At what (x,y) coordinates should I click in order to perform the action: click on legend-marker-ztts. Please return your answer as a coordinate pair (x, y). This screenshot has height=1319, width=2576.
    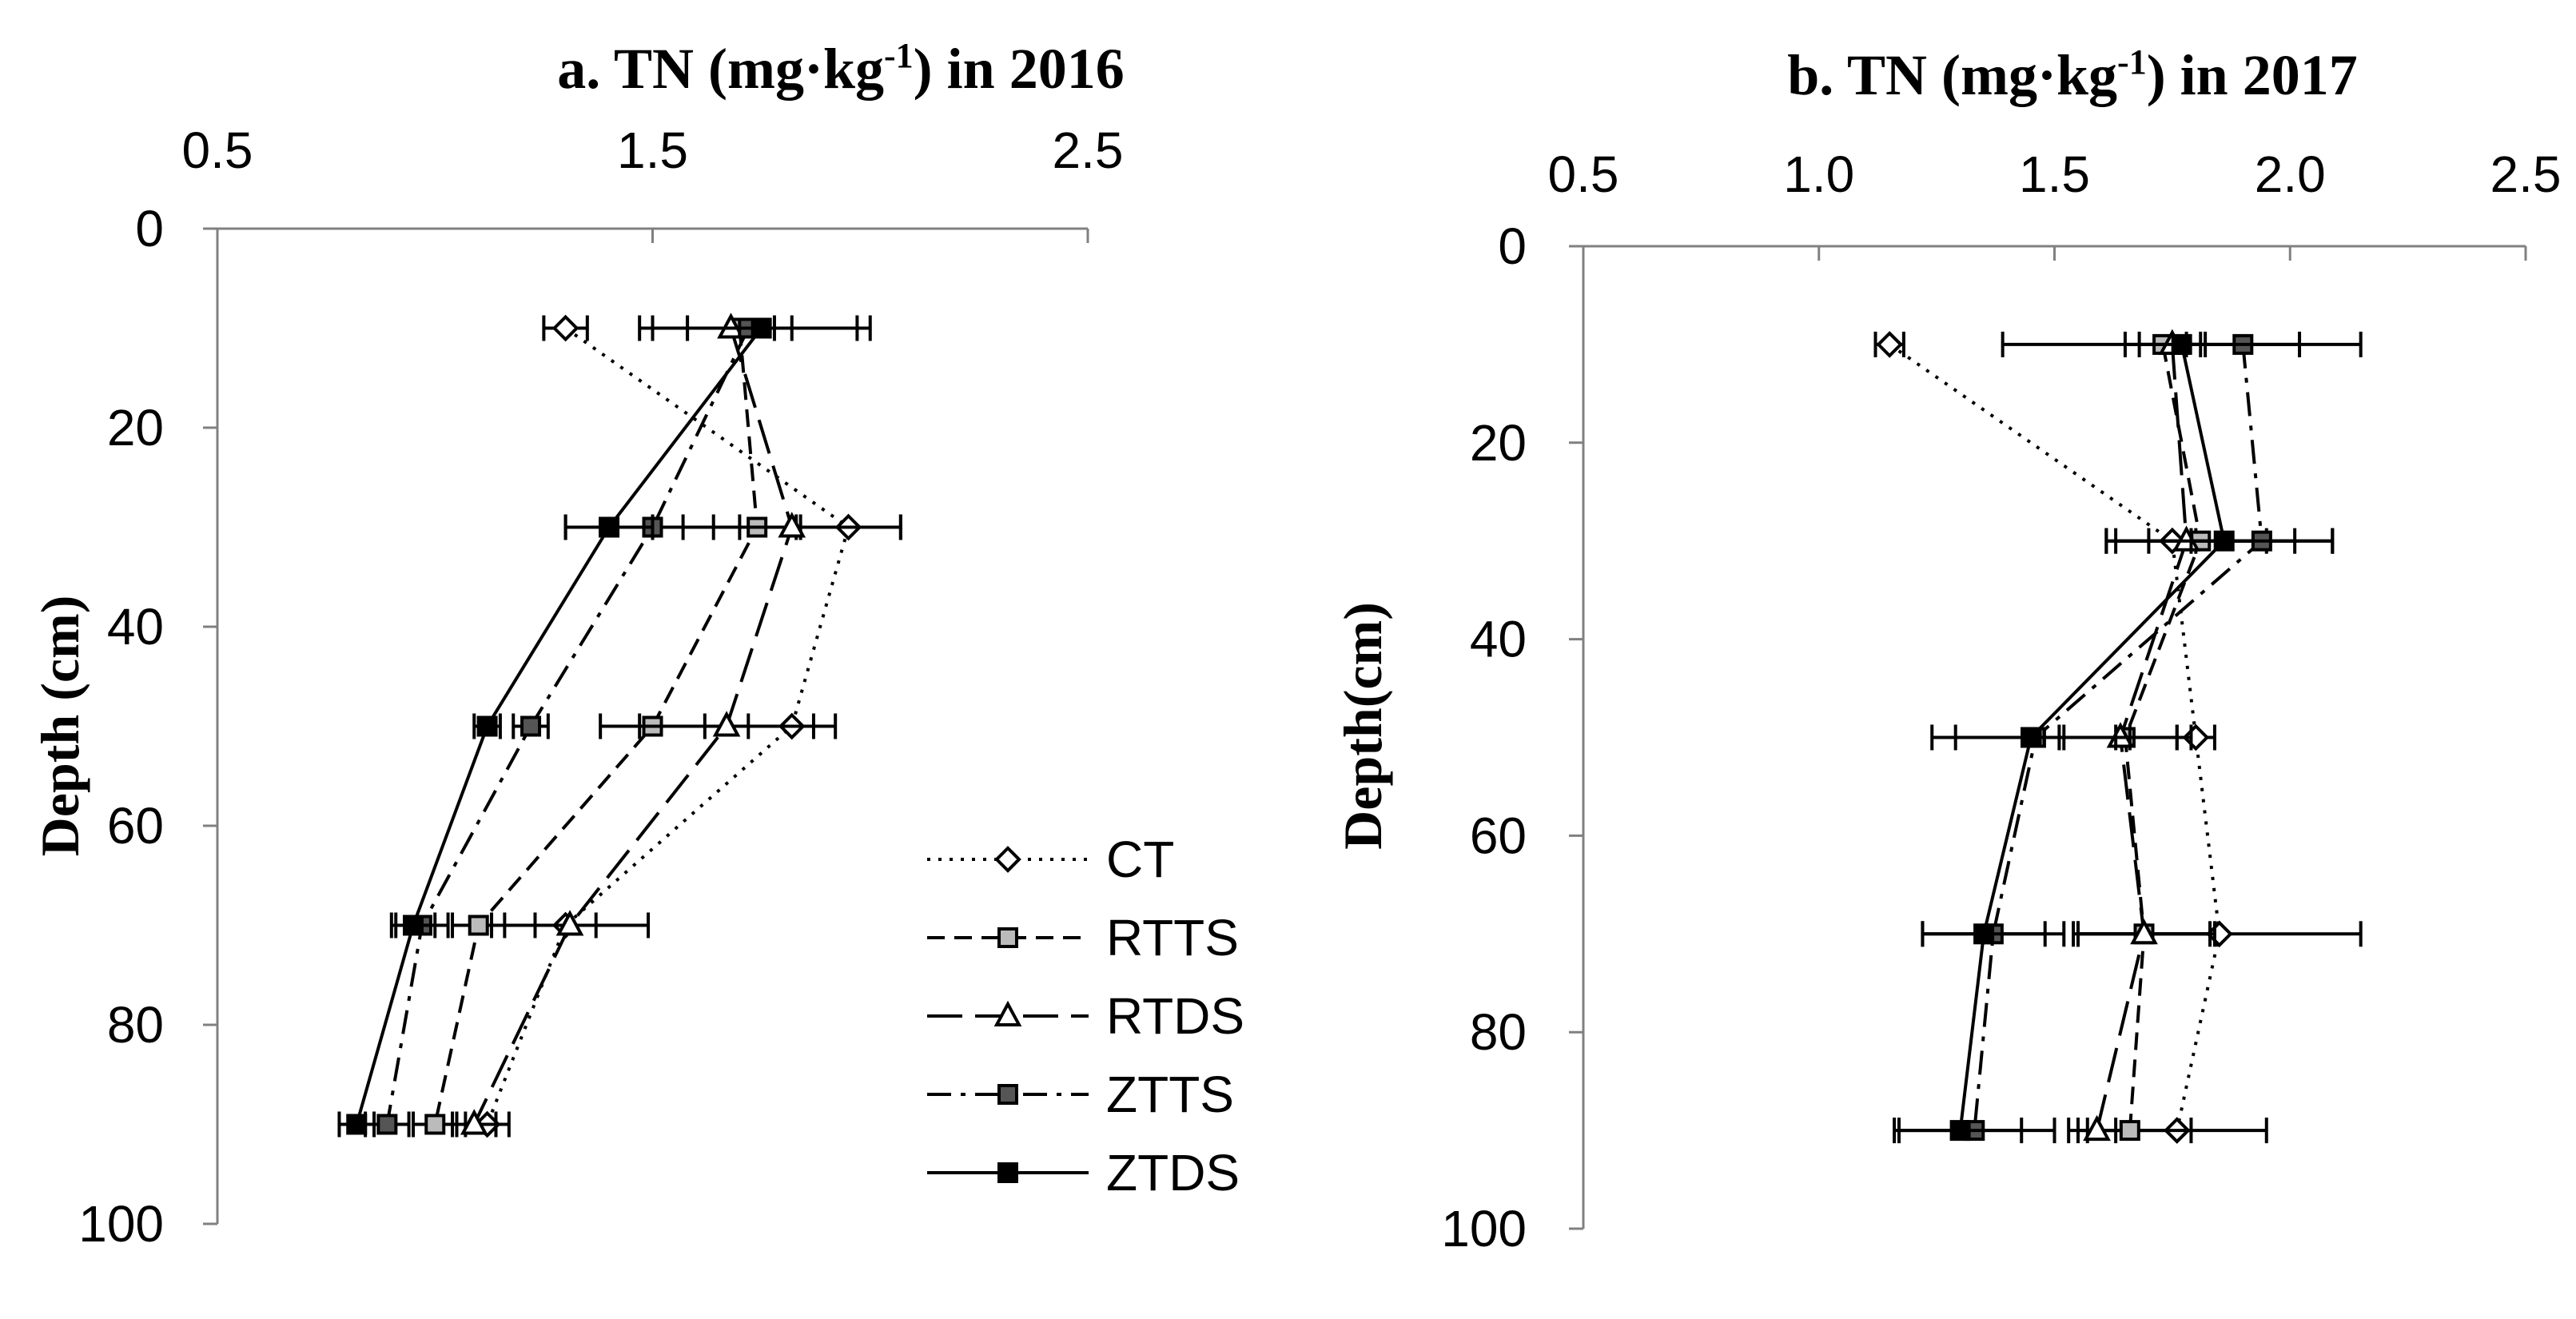
    Looking at the image, I should click on (1007, 1094).